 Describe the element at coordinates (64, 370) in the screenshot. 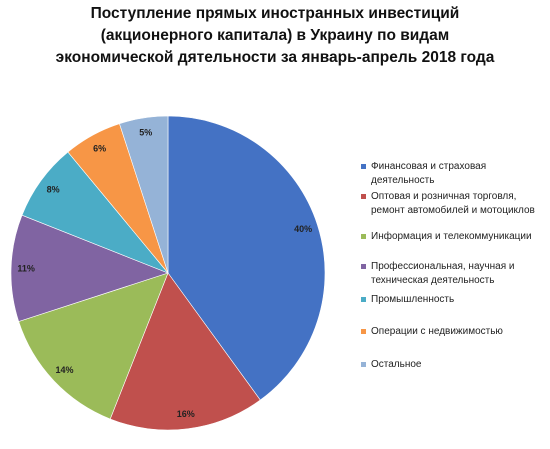

I see `slice-label-3: 14%` at that location.